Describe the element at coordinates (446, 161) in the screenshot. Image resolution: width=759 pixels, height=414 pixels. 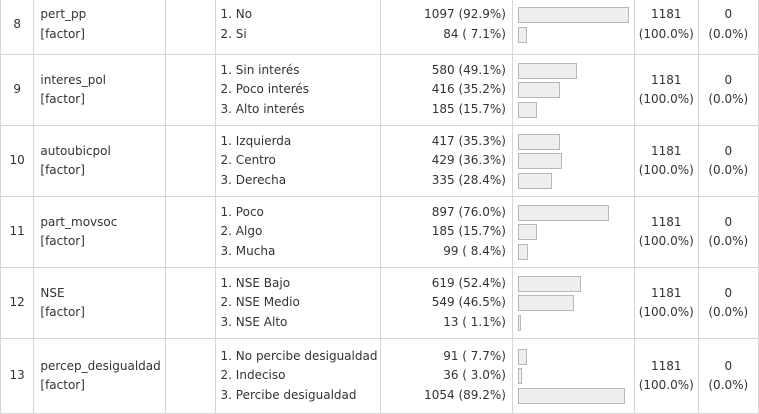
I see `frequencies-cell: 417 (35.3%) 429 (36.3%) 335 (28.4%)` at that location.